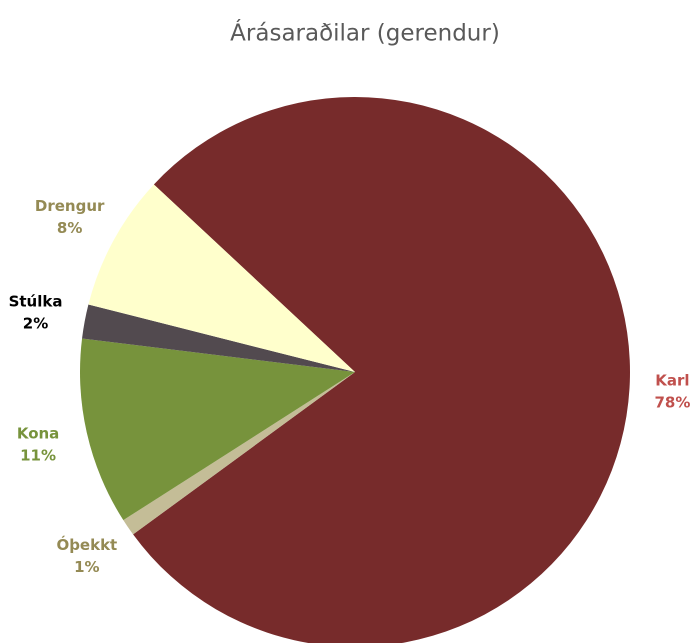 This screenshot has height=643, width=692. Describe the element at coordinates (38, 434) in the screenshot. I see `slice-name: Kona` at that location.